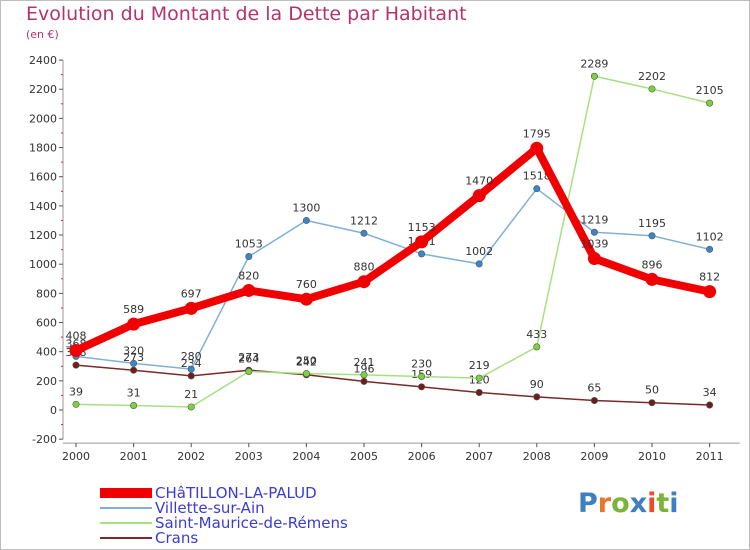 The image size is (750, 550). What do you see at coordinates (210, 508) in the screenshot?
I see `legend-label-villette-sur-ain: Villette-sur-Ain` at bounding box center [210, 508].